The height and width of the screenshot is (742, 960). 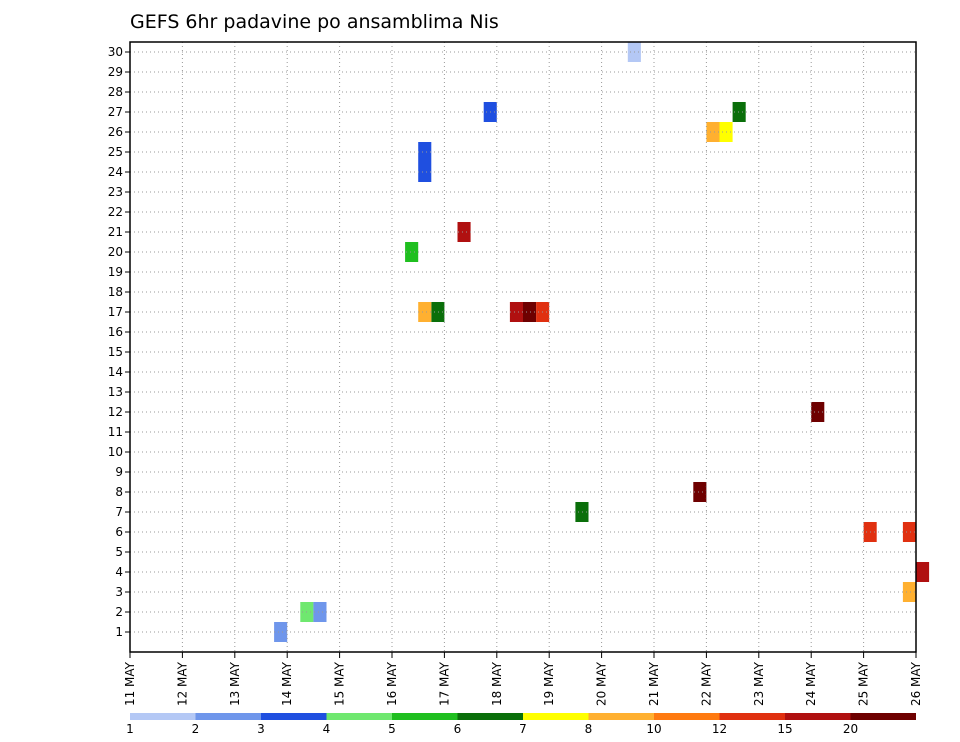 I want to click on x-tick-label: 17 MAY, so click(x=444, y=683).